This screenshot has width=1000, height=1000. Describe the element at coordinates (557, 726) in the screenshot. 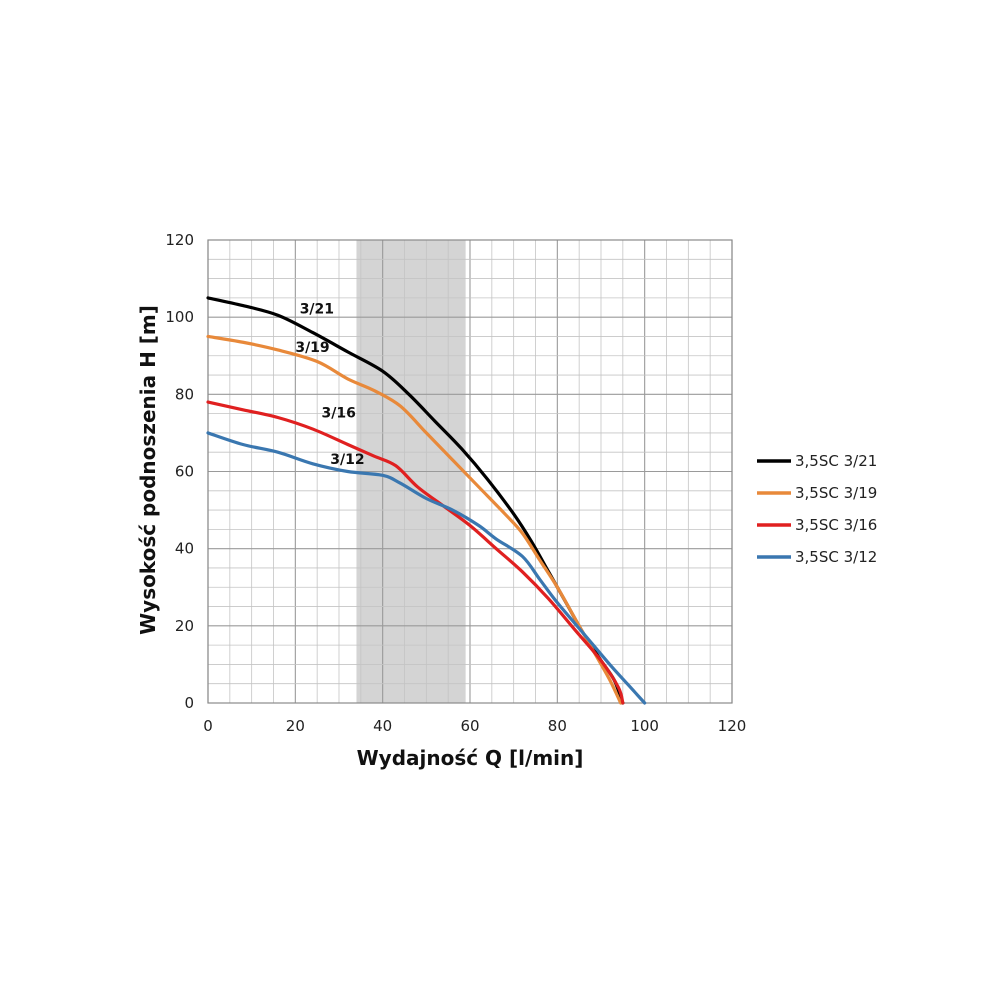

I see `x-tick-label: 80` at that location.